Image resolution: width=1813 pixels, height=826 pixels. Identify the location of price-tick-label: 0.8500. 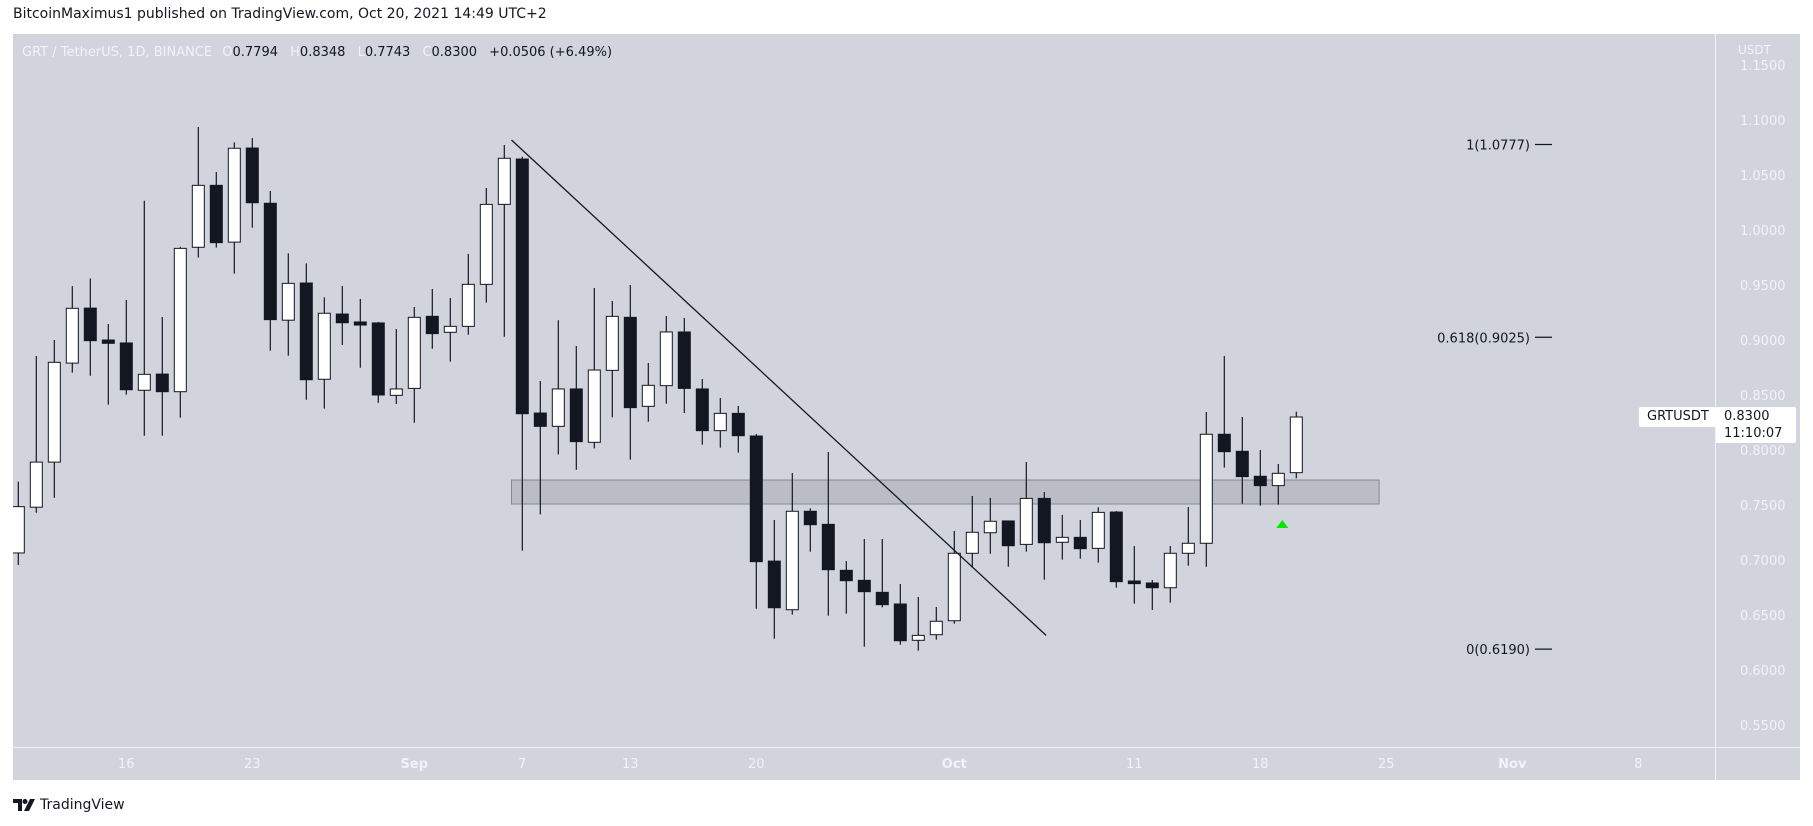
(1763, 396).